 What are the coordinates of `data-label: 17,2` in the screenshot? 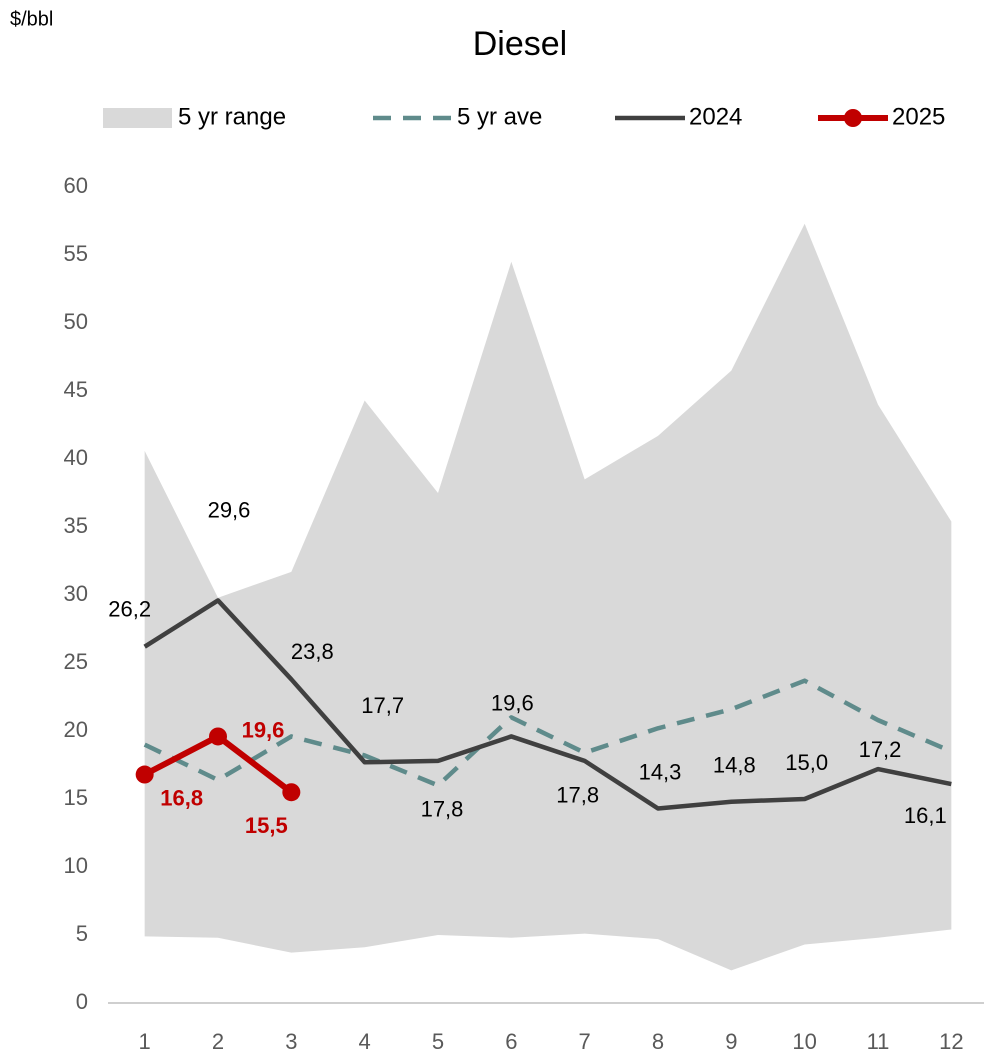 It's located at (880, 749).